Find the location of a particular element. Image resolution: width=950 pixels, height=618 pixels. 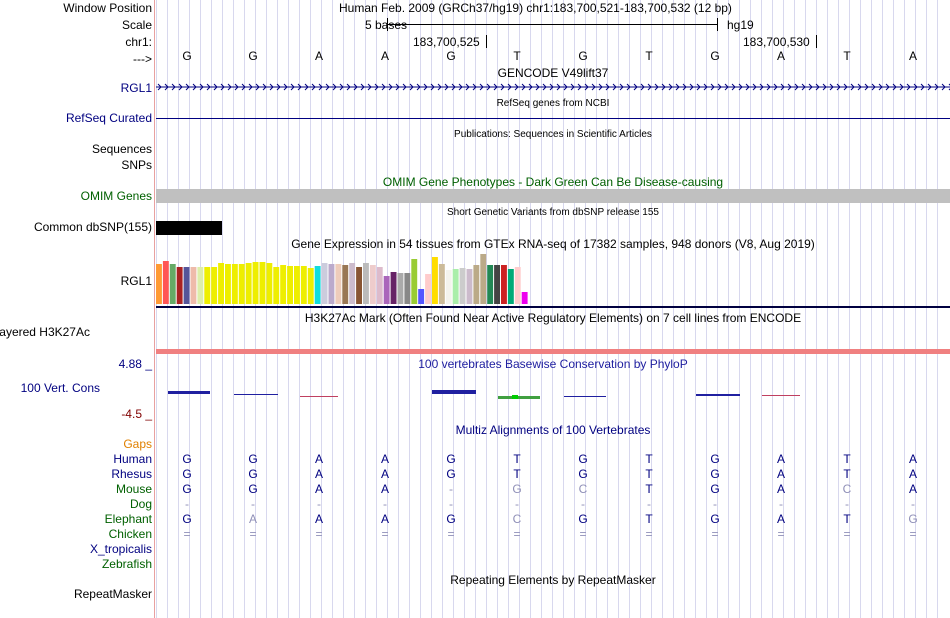

rgl1-gene-label: RGL1 is located at coordinates (136, 88).